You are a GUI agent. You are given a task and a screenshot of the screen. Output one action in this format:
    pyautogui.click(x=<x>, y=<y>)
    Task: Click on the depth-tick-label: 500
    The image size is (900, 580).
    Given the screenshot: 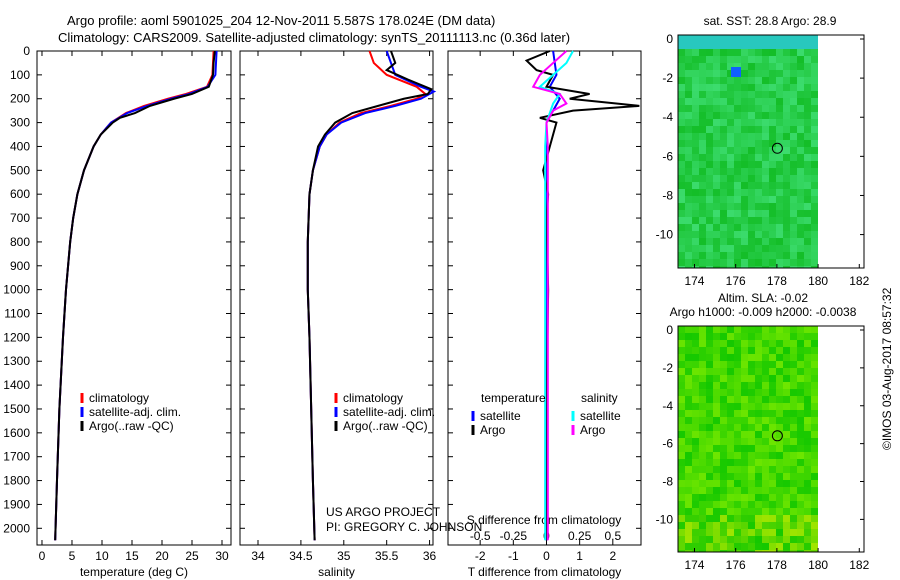 What is the action you would take?
    pyautogui.click(x=20, y=170)
    